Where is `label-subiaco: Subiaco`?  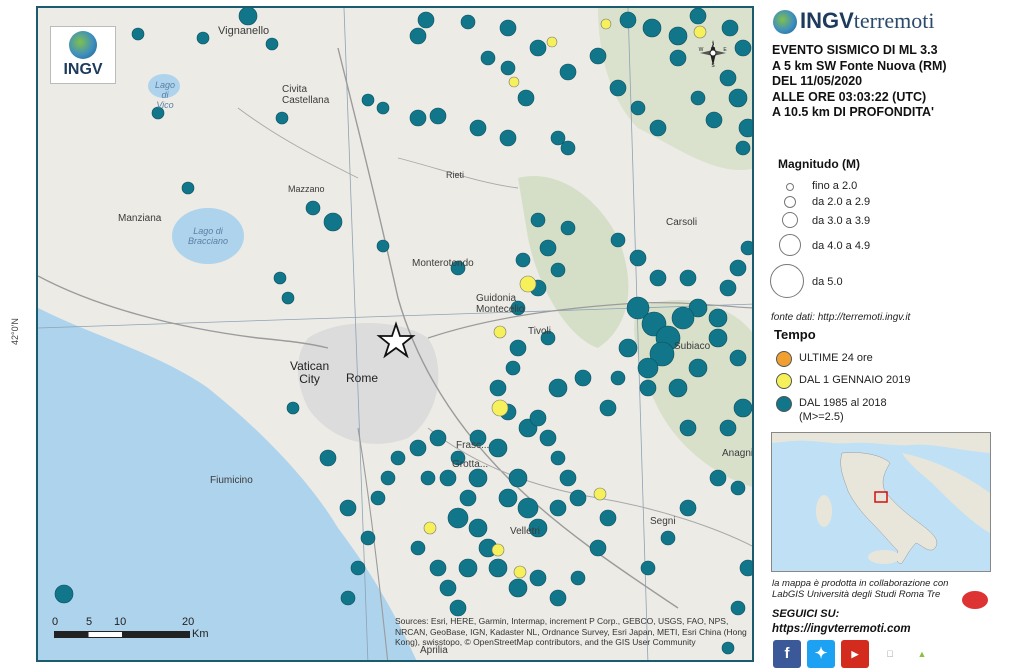 label-subiaco: Subiaco is located at coordinates (692, 346).